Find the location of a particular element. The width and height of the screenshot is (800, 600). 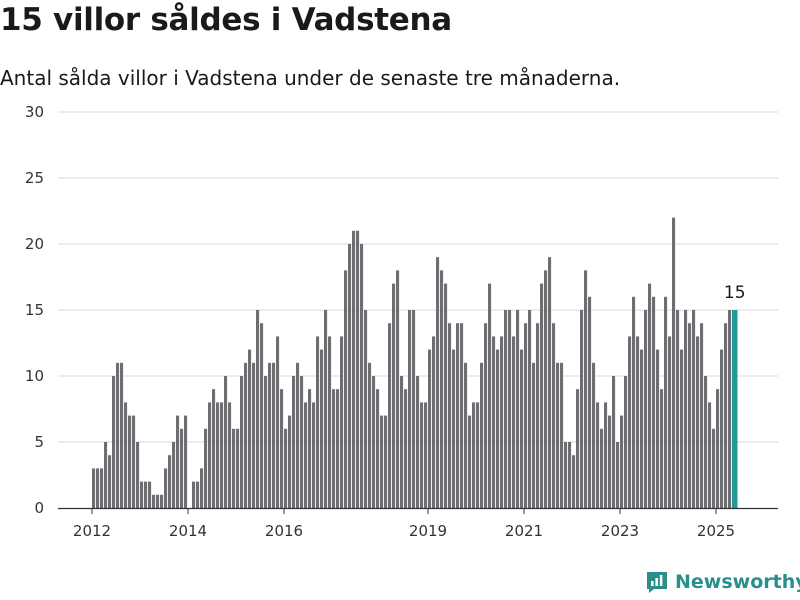

x-tick-label: 2016 is located at coordinates (284, 531).